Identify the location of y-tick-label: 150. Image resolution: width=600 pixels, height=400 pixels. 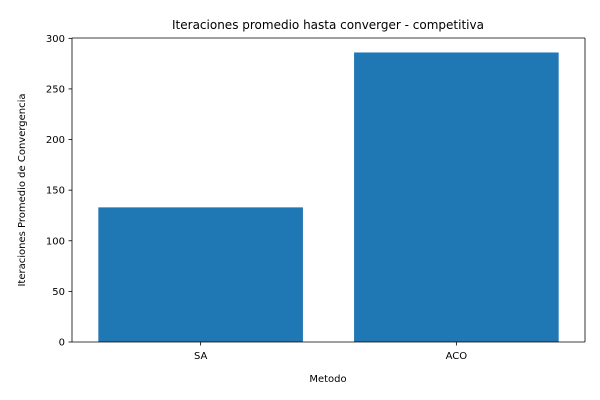
(55, 191).